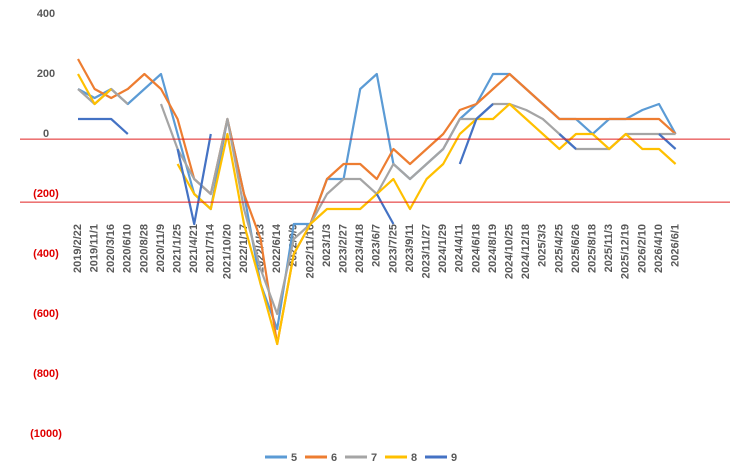 Image resolution: width=730 pixels, height=465 pixels. I want to click on x-tick-label: 2022/1/17, so click(244, 248).